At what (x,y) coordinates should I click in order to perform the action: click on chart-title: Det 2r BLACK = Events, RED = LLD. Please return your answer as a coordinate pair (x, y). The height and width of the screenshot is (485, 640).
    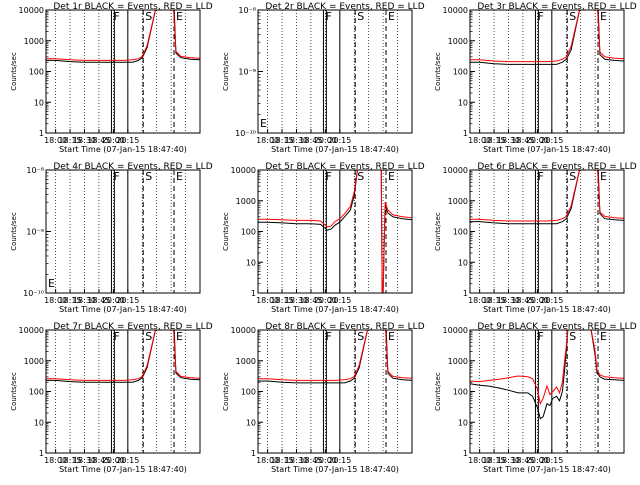
    Looking at the image, I should click on (344, 7).